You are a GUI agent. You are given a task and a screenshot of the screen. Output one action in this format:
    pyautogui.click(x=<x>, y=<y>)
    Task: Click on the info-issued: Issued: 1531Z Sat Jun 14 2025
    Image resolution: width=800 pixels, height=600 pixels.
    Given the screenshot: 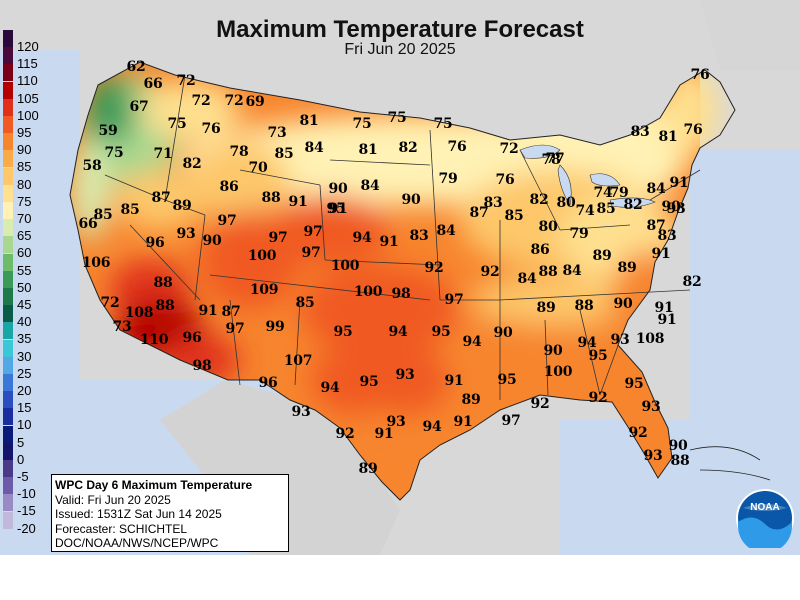 What is the action you would take?
    pyautogui.click(x=138, y=514)
    